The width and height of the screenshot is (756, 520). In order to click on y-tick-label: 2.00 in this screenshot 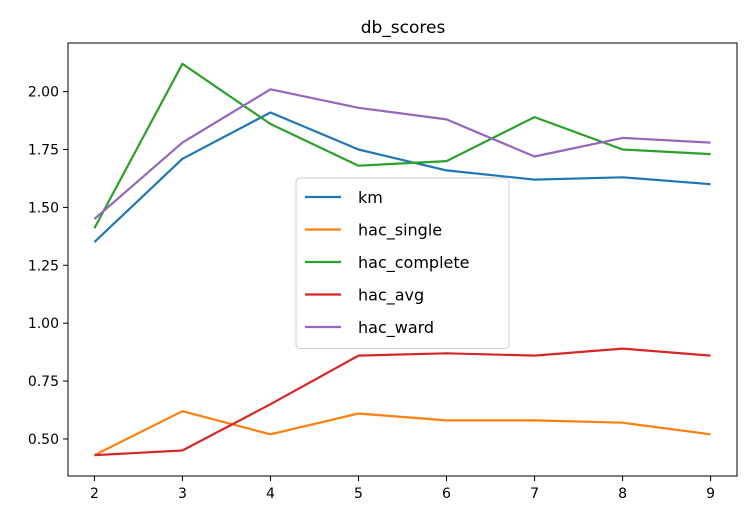, I will do `click(43, 93)`.